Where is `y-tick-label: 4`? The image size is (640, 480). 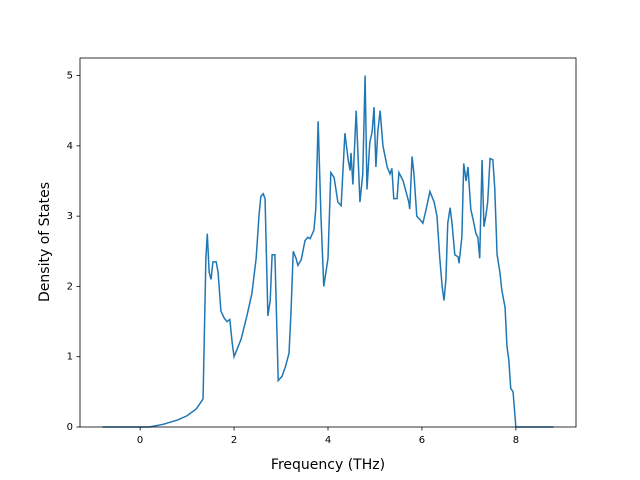 y-tick-label: 4 is located at coordinates (70, 146).